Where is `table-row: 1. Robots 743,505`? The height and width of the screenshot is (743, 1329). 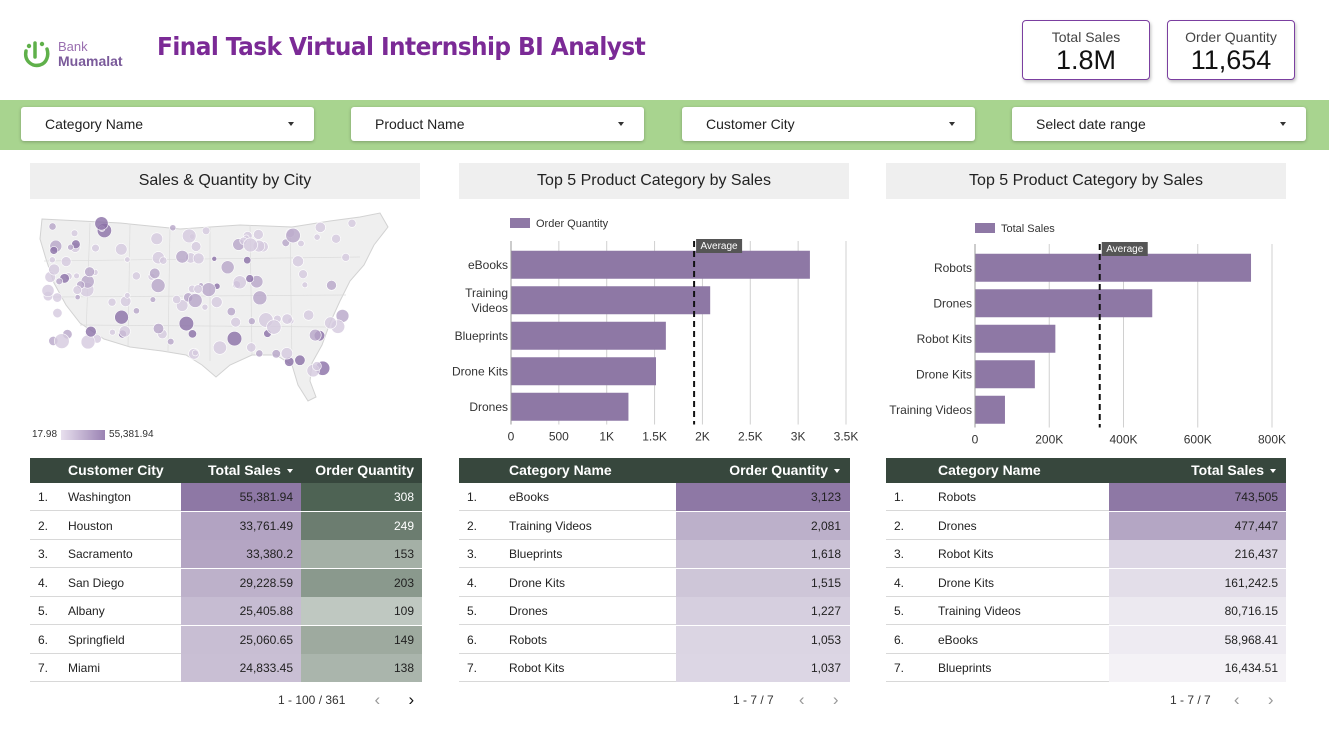
table-row: 1. Robots 743,505 is located at coordinates (1086, 497).